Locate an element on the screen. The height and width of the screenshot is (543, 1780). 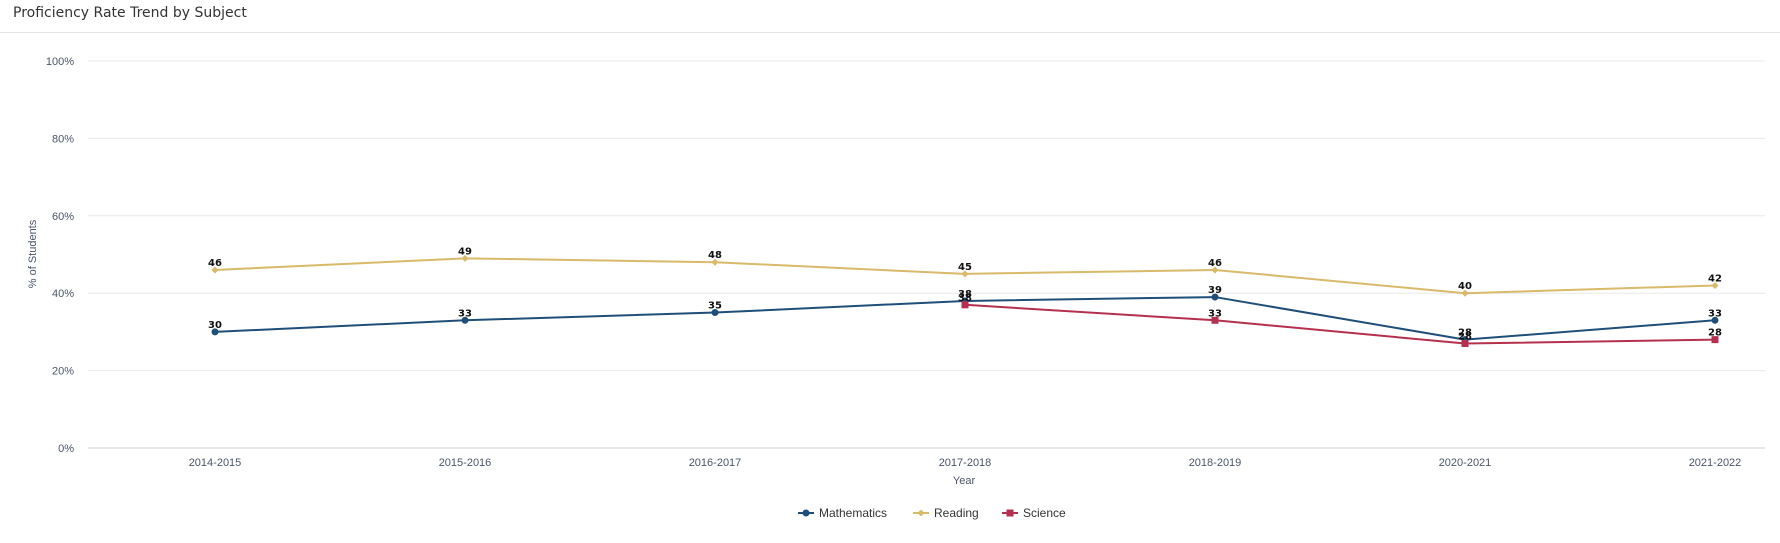
mathematics-data-label: 35 is located at coordinates (715, 306).